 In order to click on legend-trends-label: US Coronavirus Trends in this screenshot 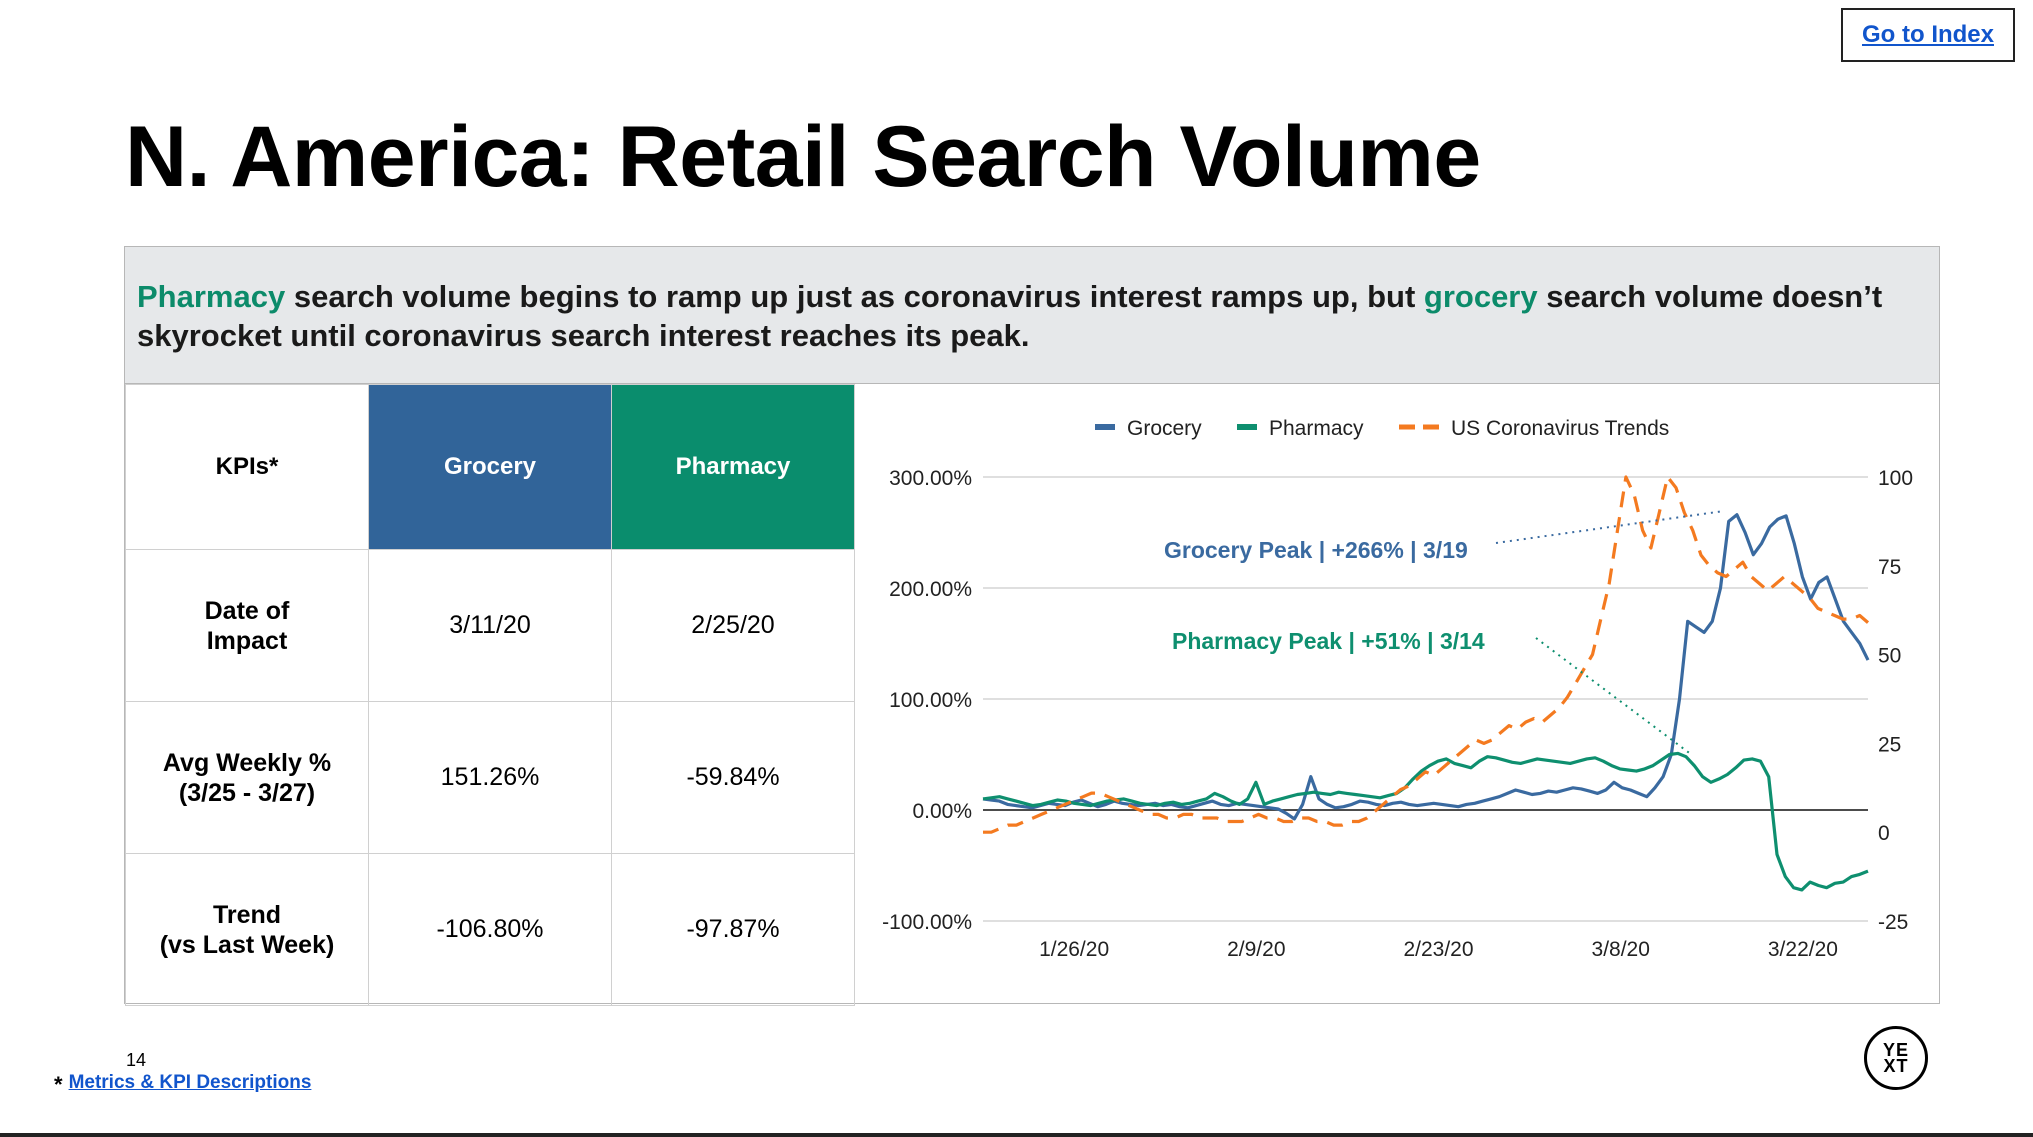, I will do `click(1560, 428)`.